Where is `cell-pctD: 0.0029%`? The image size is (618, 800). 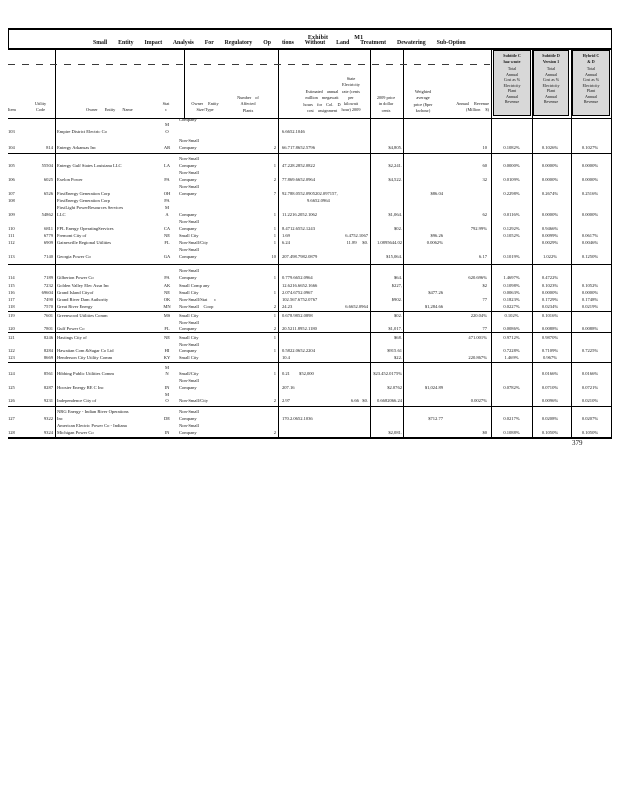 cell-pctD: 0.0029% is located at coordinates (550, 242).